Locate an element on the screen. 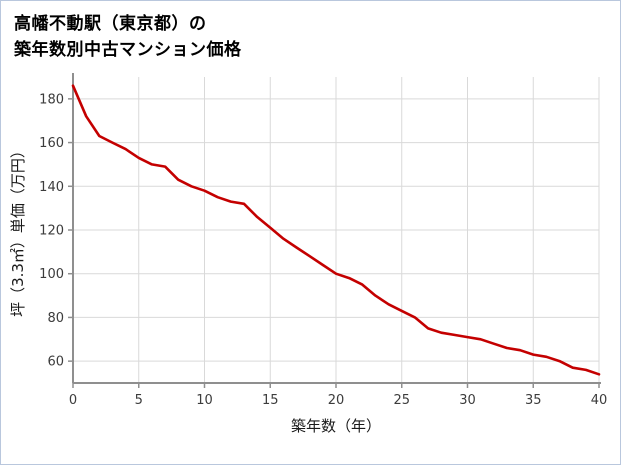 The height and width of the screenshot is (465, 621). y-tick-label: 160 is located at coordinates (51, 143).